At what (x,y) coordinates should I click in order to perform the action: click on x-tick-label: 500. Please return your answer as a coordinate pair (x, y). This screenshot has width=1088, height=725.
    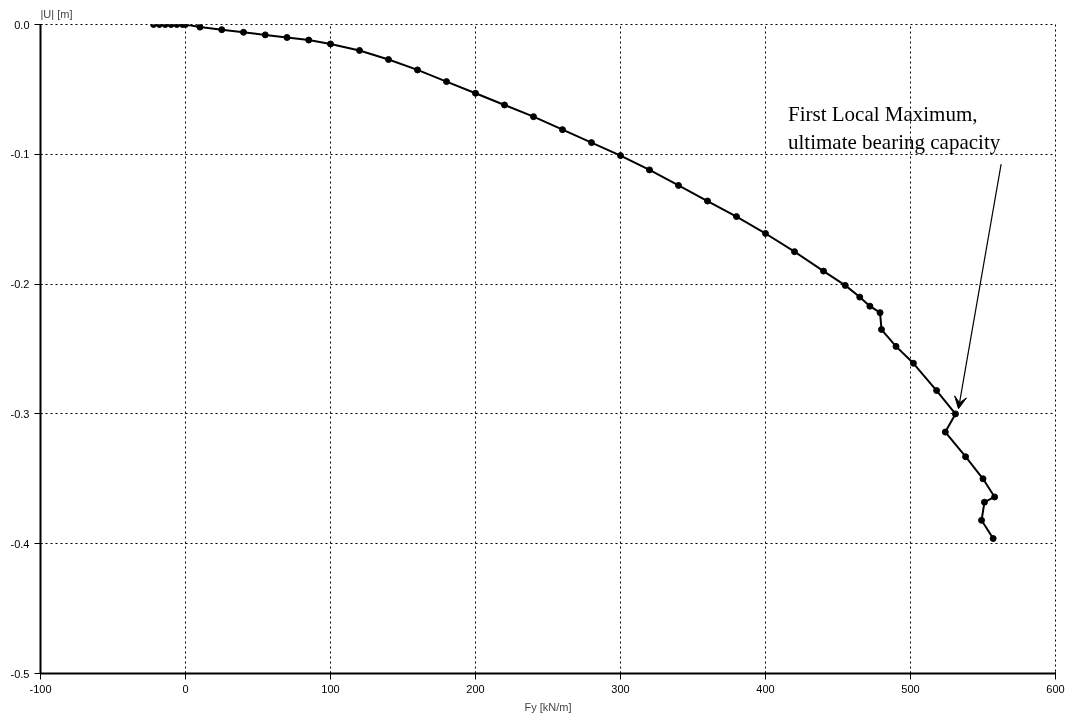
    Looking at the image, I should click on (910, 688).